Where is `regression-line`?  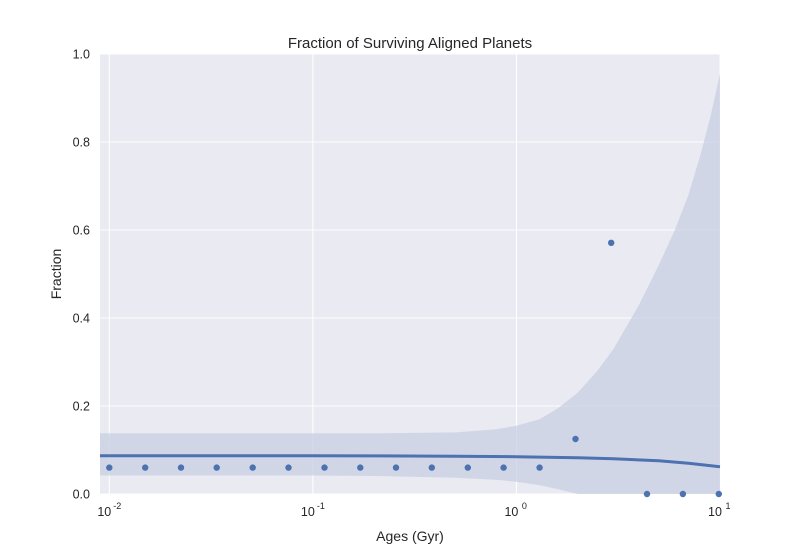 regression-line is located at coordinates (410, 461).